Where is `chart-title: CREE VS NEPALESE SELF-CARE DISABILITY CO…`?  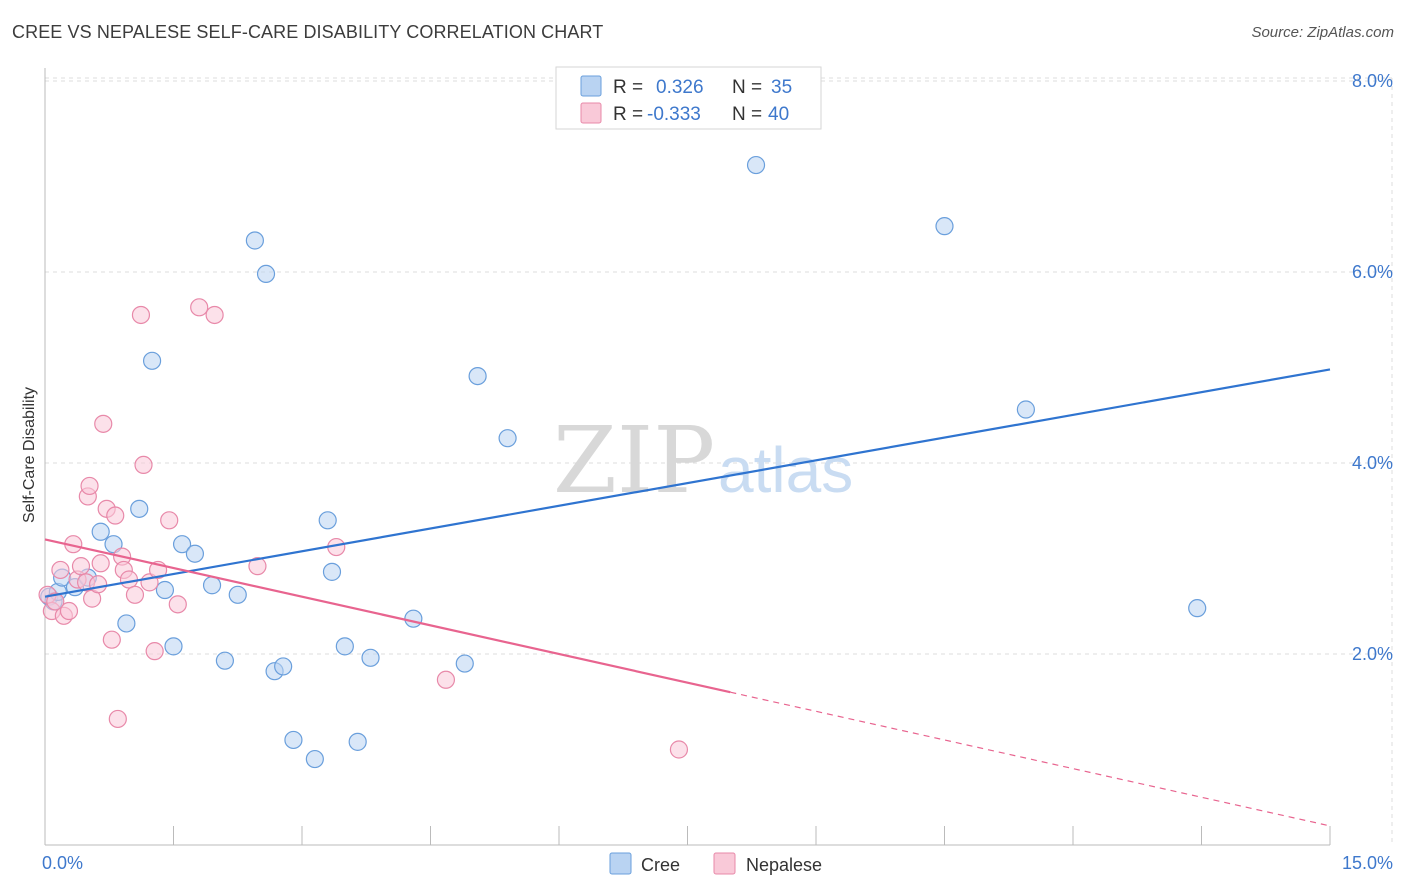 chart-title: CREE VS NEPALESE SELF-CARE DISABILITY CO… is located at coordinates (308, 32).